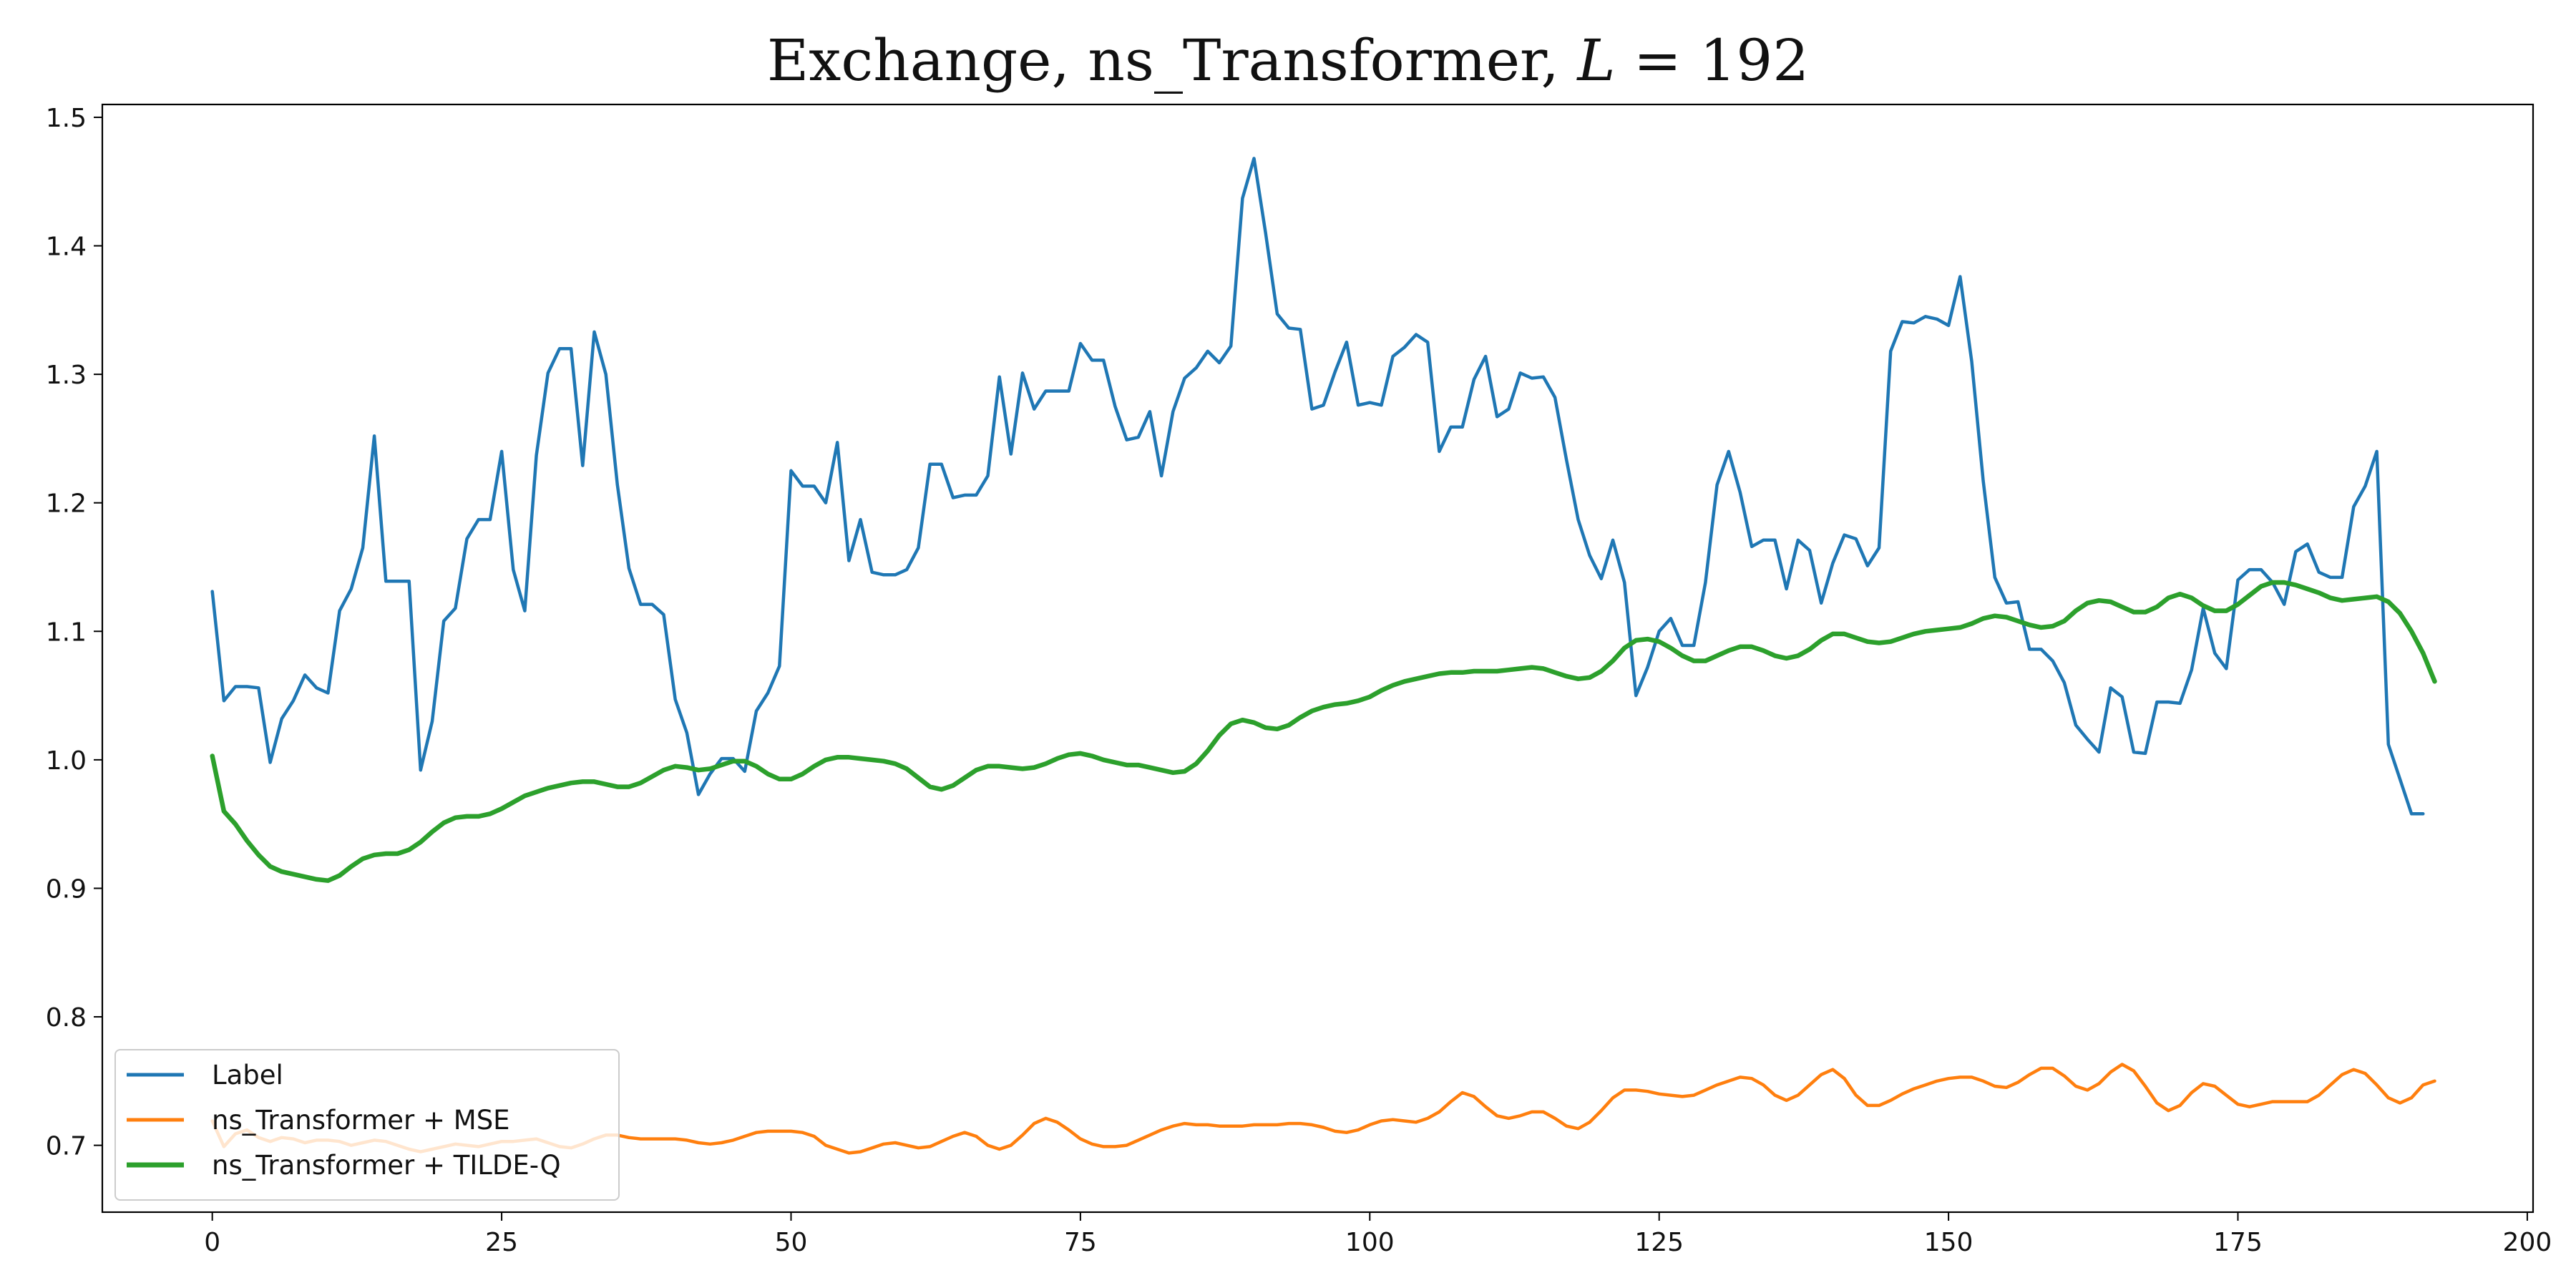 The height and width of the screenshot is (1288, 2576). Describe the element at coordinates (2527, 1242) in the screenshot. I see `x-tick-label: 200` at that location.